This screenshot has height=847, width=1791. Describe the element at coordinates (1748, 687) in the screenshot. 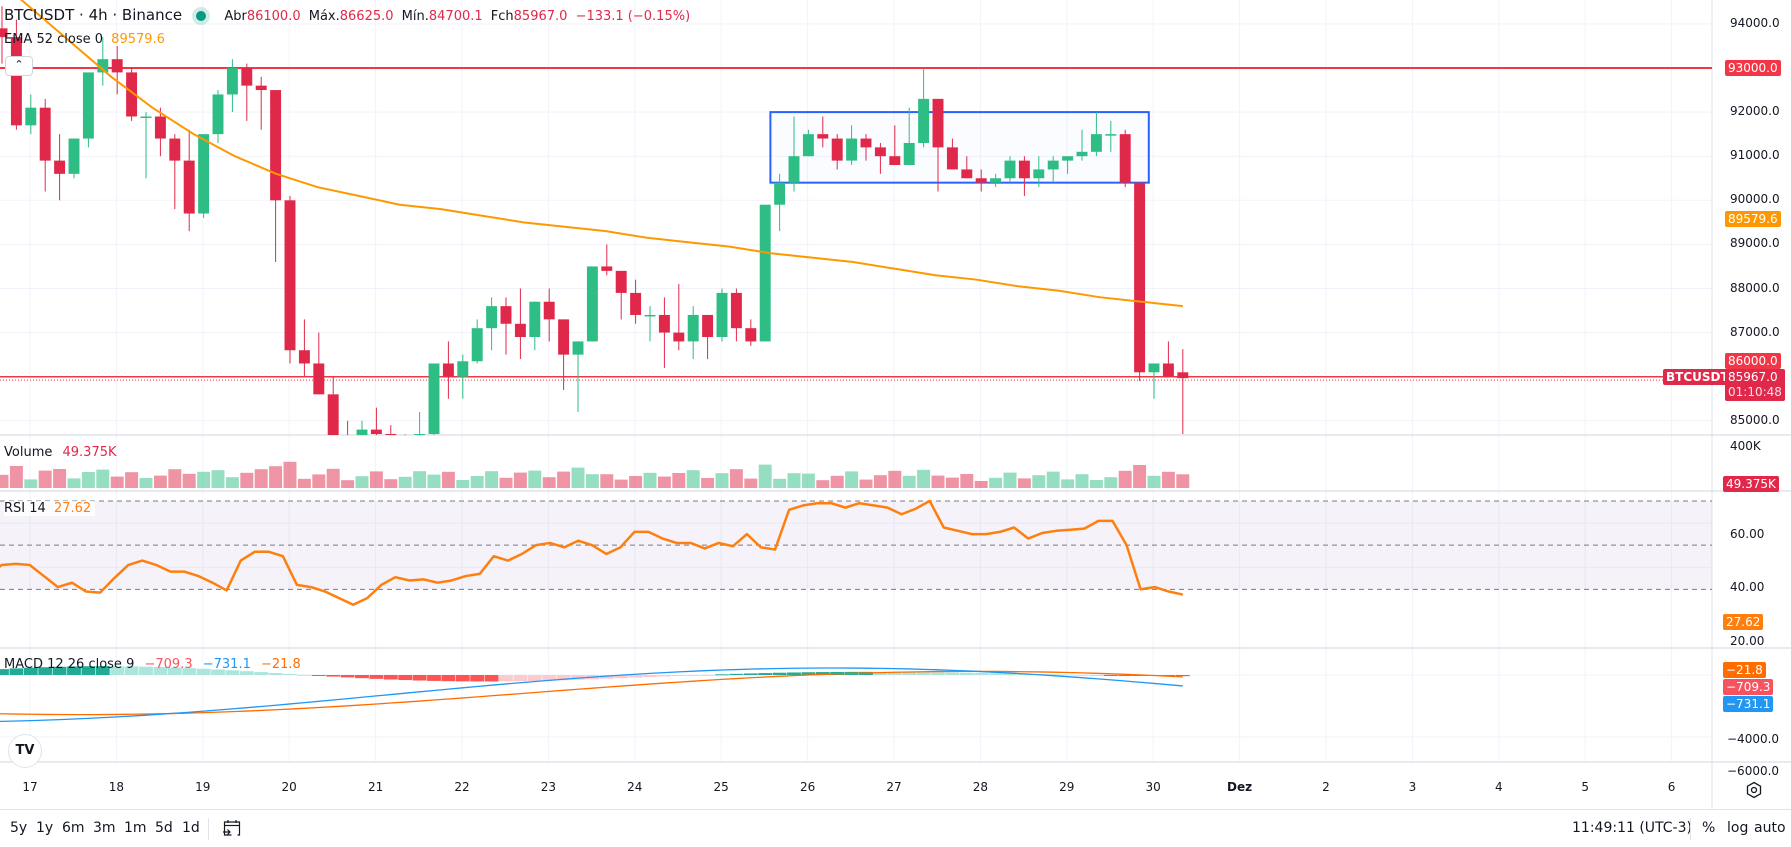

I see `macd-histogram-tag: −709.3` at that location.